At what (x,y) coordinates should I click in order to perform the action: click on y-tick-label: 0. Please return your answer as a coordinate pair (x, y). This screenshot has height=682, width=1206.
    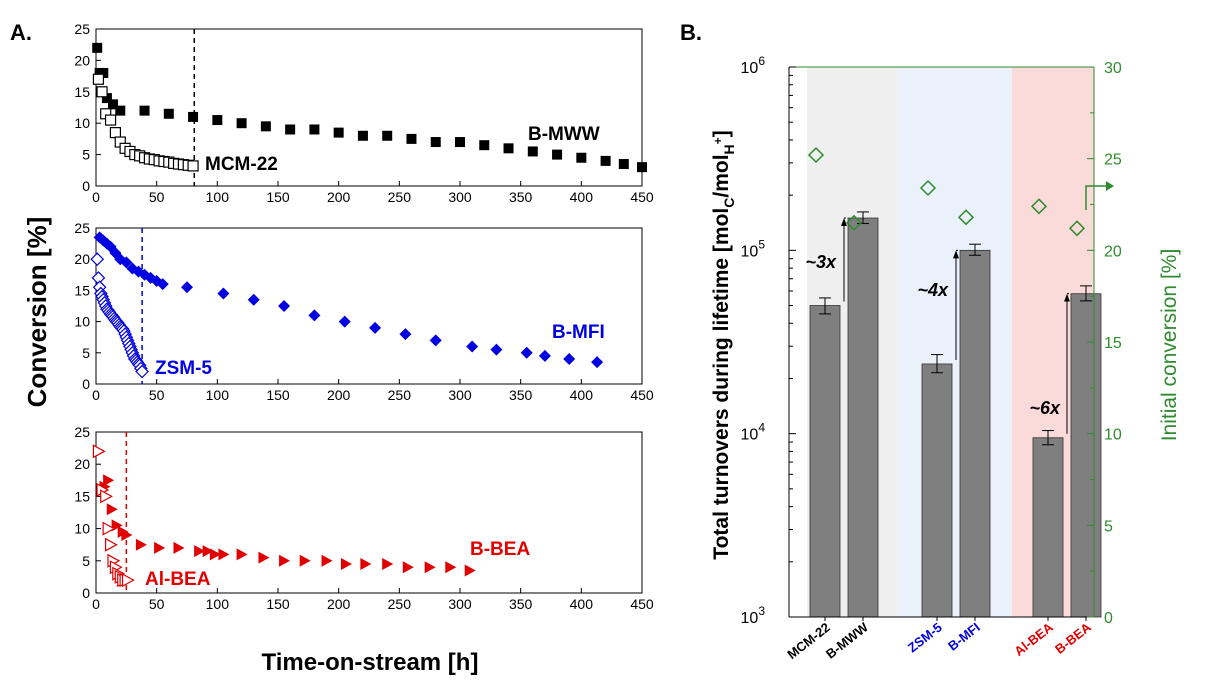
    Looking at the image, I should click on (86, 186).